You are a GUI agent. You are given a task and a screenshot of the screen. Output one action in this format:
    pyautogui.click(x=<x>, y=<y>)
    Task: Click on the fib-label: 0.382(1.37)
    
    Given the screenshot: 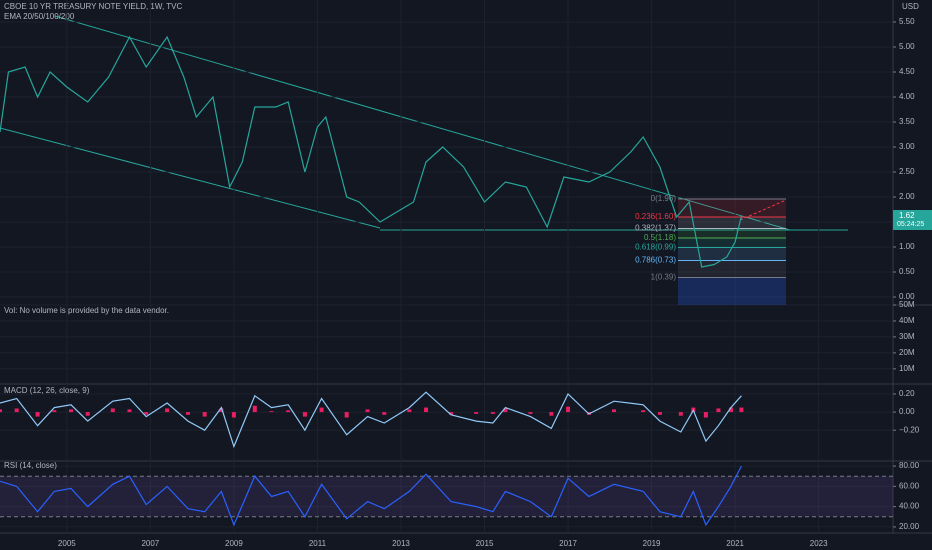 What is the action you would take?
    pyautogui.click(x=655, y=228)
    